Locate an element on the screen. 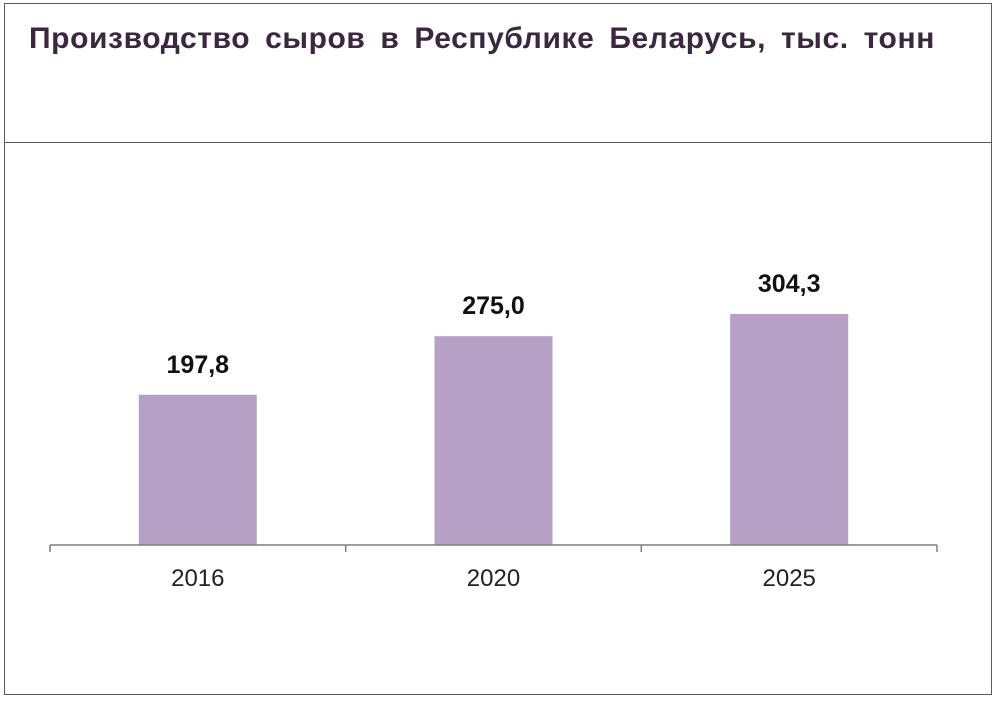 The width and height of the screenshot is (1000, 702). bar-2025 is located at coordinates (789, 429).